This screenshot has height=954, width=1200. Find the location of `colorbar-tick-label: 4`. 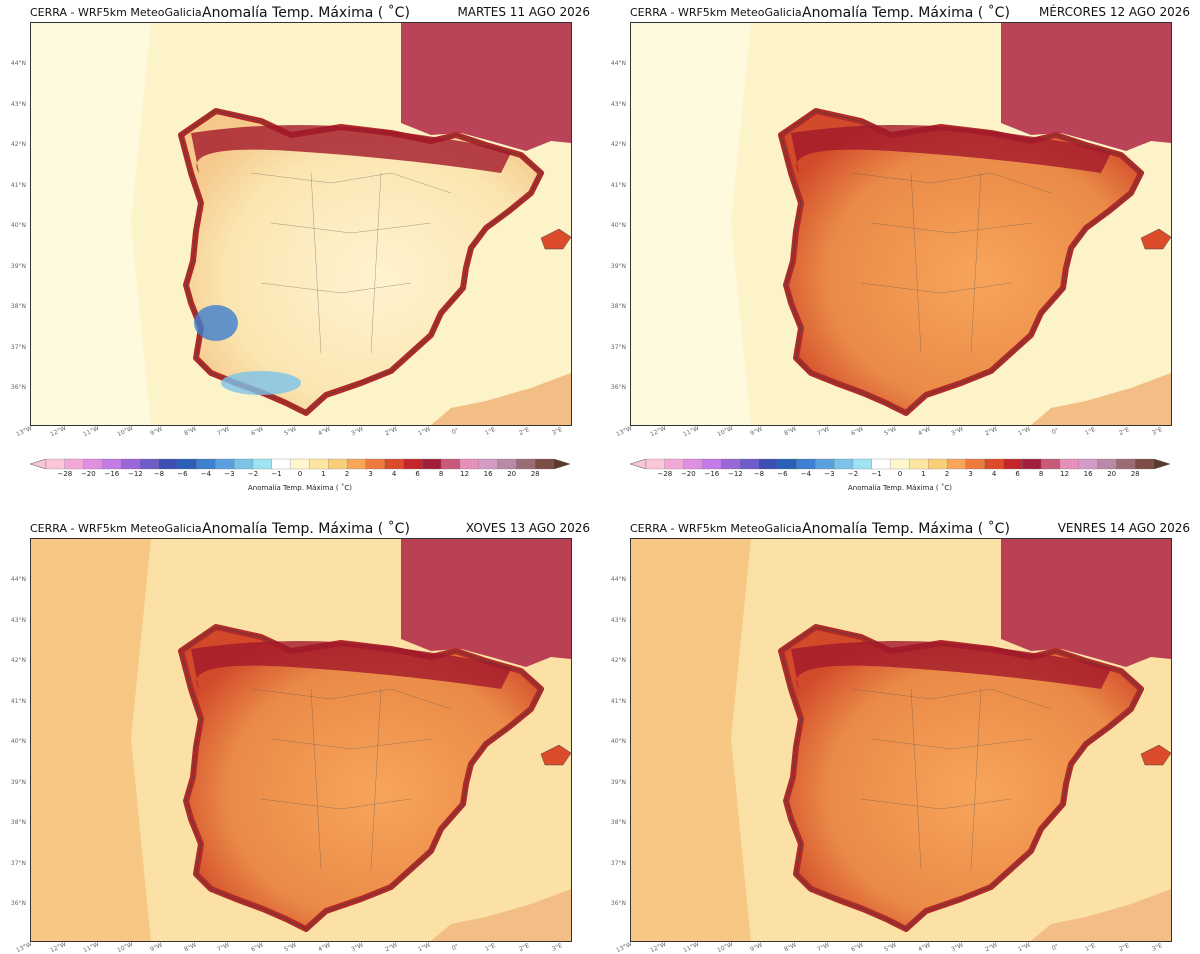

colorbar-tick-label: 4 is located at coordinates (994, 474).